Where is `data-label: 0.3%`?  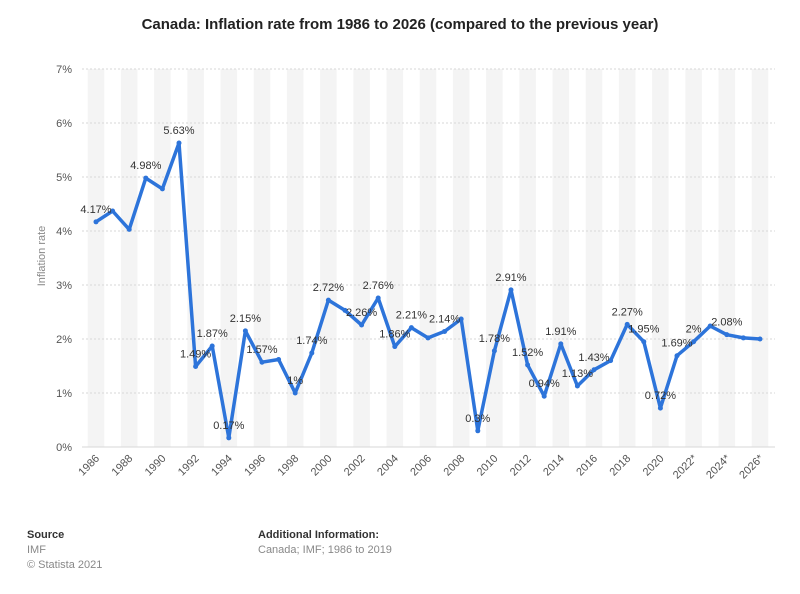
data-label: 0.3% is located at coordinates (477, 419).